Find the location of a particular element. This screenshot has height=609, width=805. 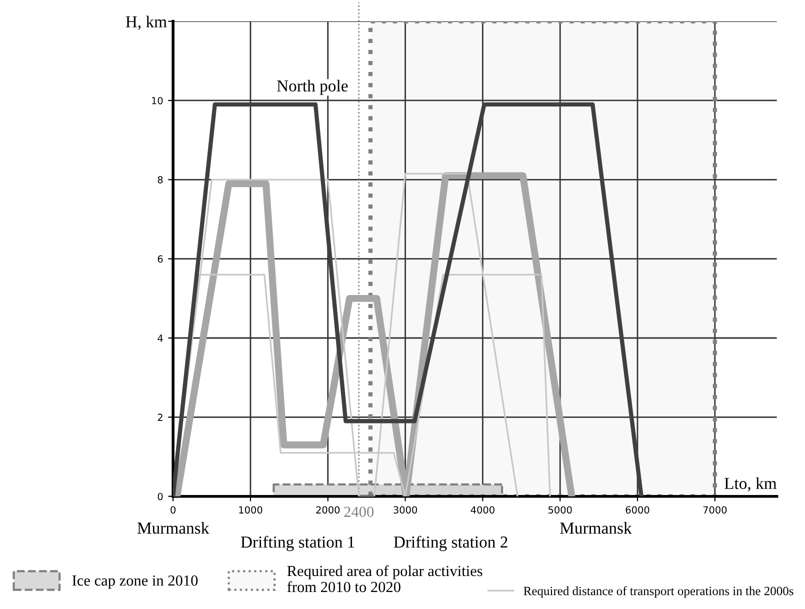

x-tick-label: 3000 is located at coordinates (406, 510).